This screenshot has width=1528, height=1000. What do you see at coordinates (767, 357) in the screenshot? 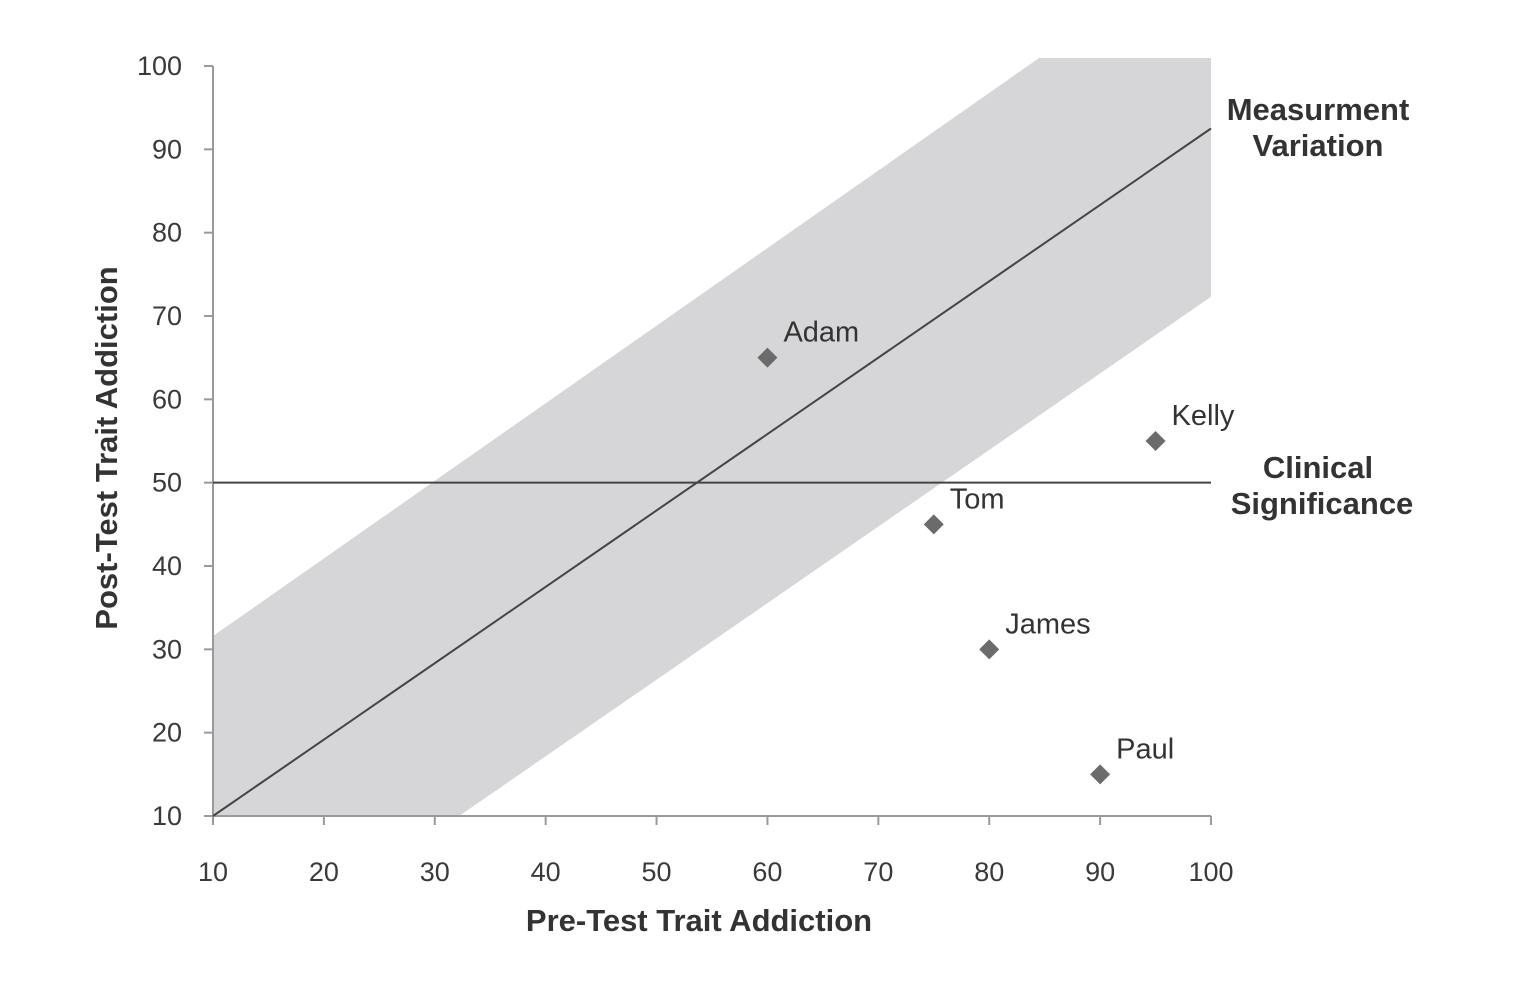
I see `data-point-adam` at bounding box center [767, 357].